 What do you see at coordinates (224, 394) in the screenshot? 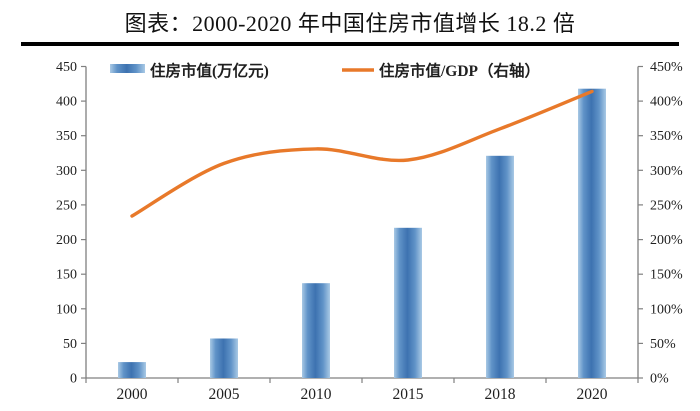
I see `x-axis-label: 2005` at bounding box center [224, 394].